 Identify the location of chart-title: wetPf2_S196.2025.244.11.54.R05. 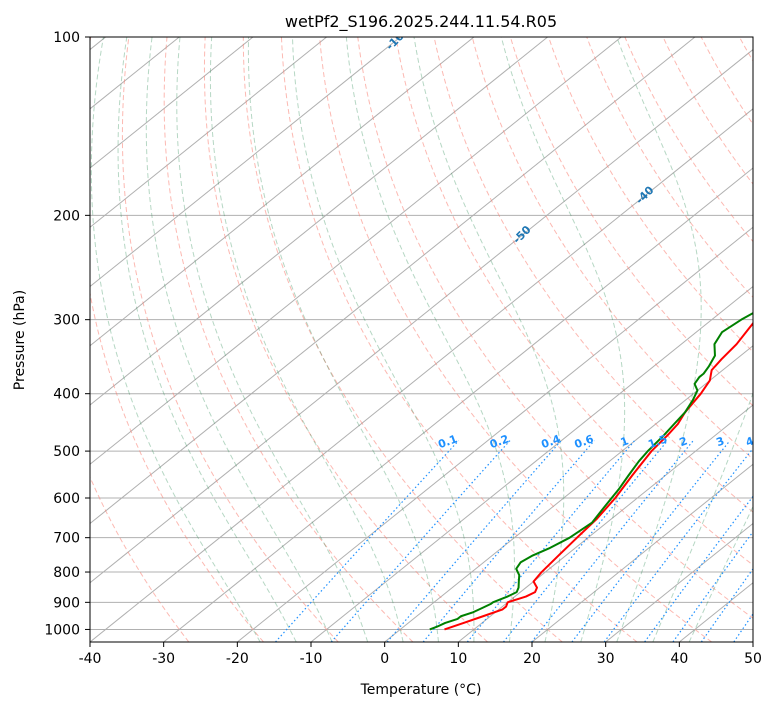
(421, 22).